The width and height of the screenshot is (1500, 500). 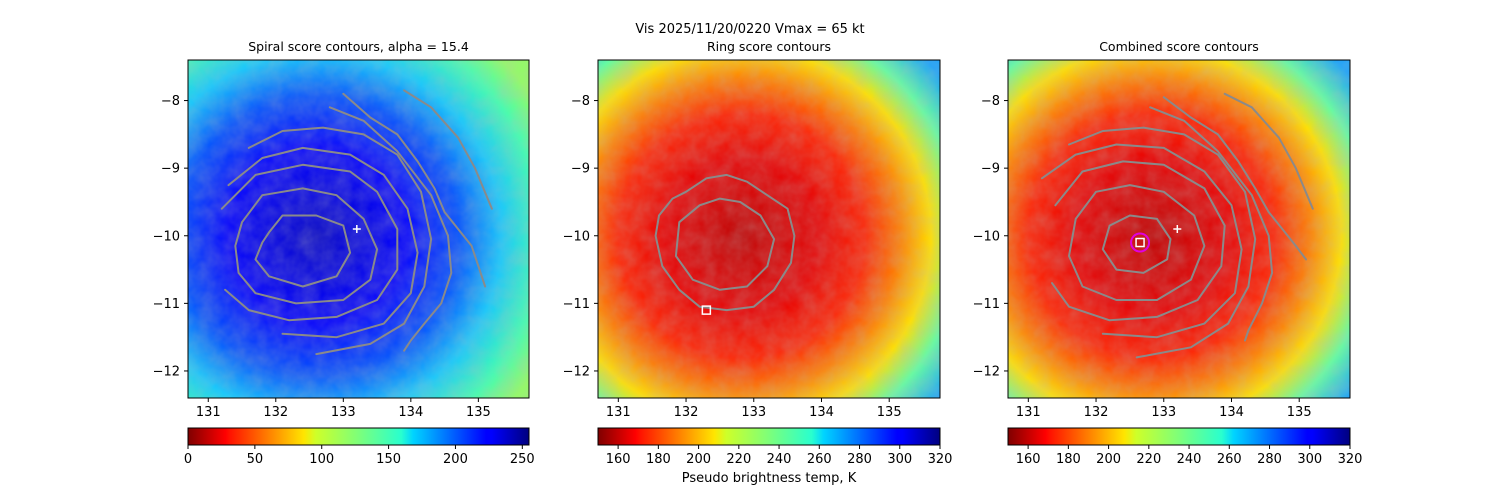 I want to click on figure-suptitle: Vis 2025/11/20/0220 Vmax = 65 kt, so click(x=750, y=29).